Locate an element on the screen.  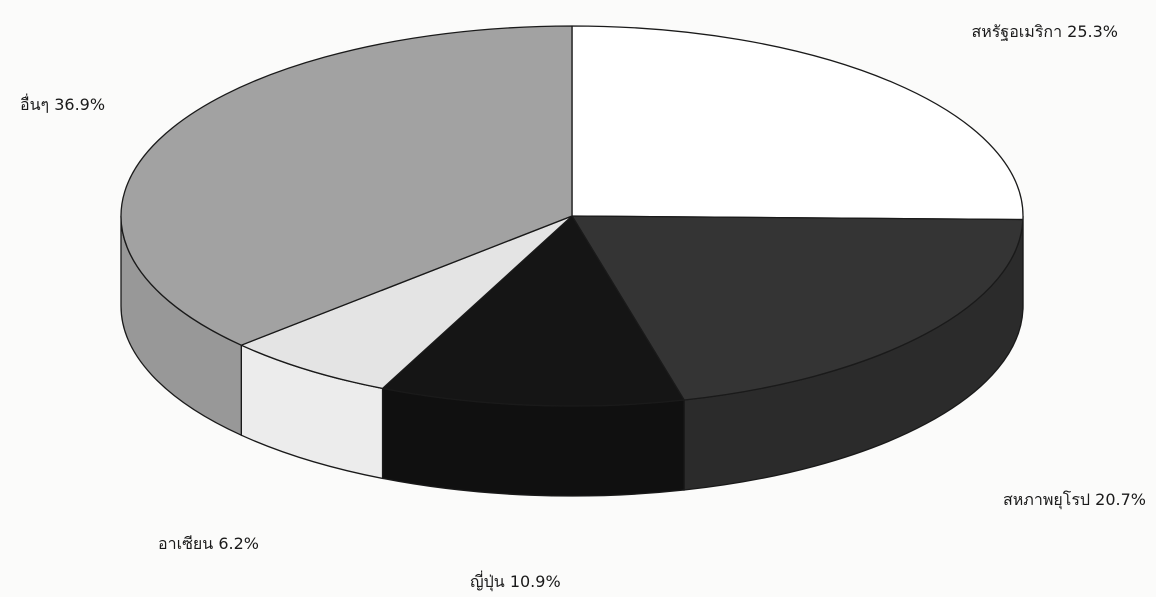
slice-label-4: อื่นๆ 36.9% is located at coordinates (62, 103).